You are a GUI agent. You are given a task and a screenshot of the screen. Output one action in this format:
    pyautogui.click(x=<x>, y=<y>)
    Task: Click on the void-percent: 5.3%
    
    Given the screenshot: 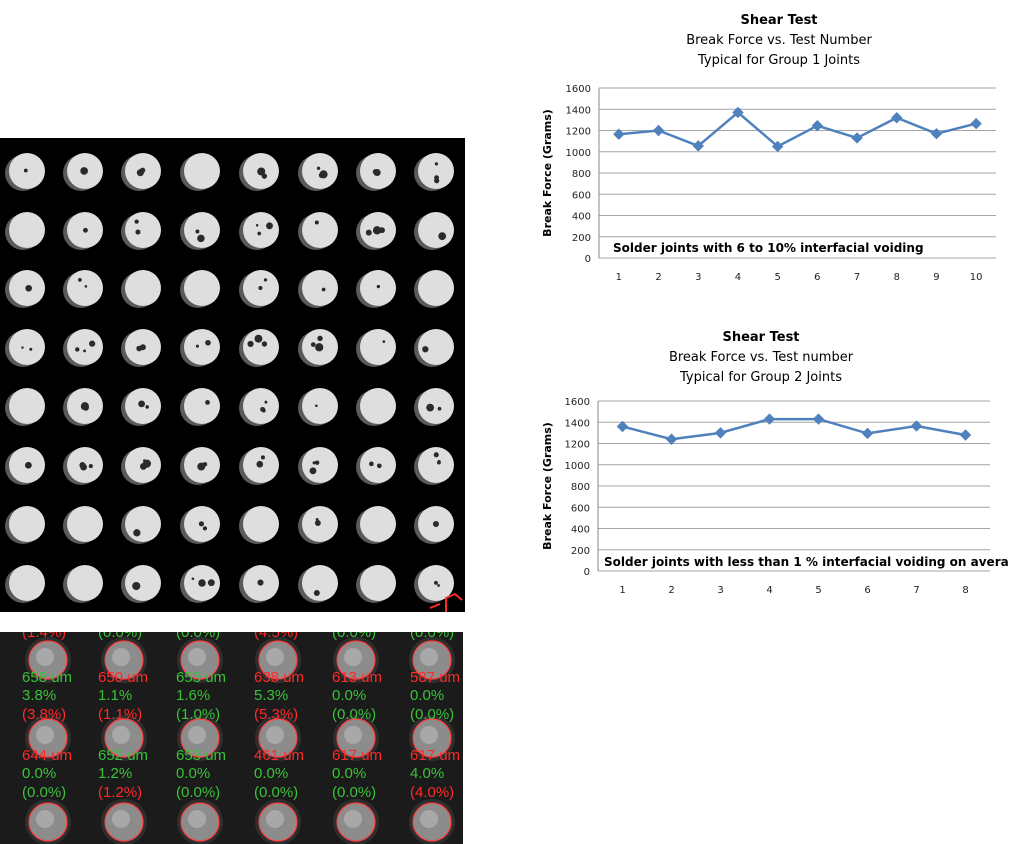 What is the action you would take?
    pyautogui.click(x=271, y=695)
    